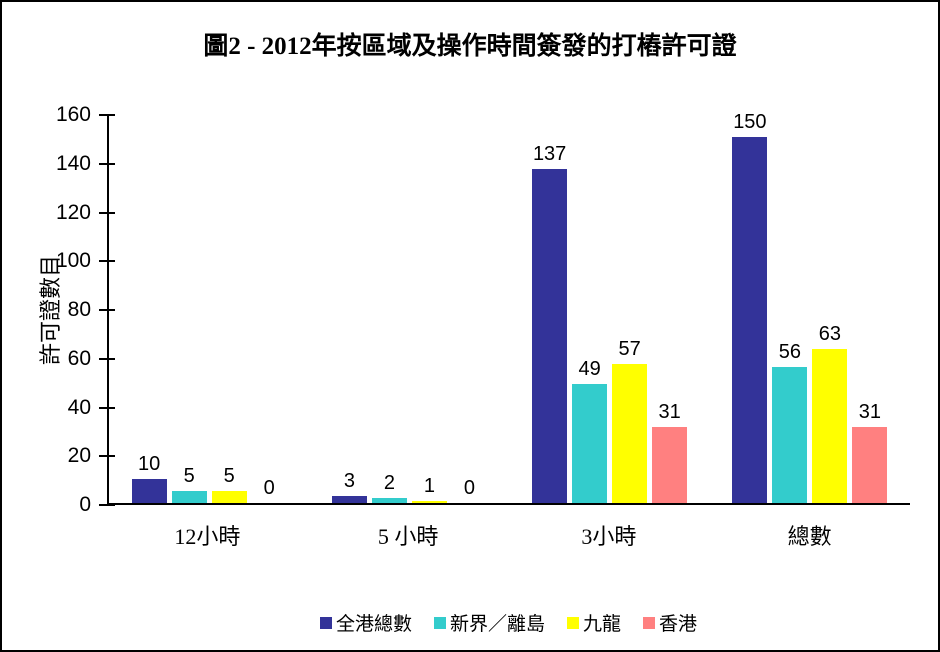  What do you see at coordinates (549, 154) in the screenshot?
I see `bar-value-label: 137` at bounding box center [549, 154].